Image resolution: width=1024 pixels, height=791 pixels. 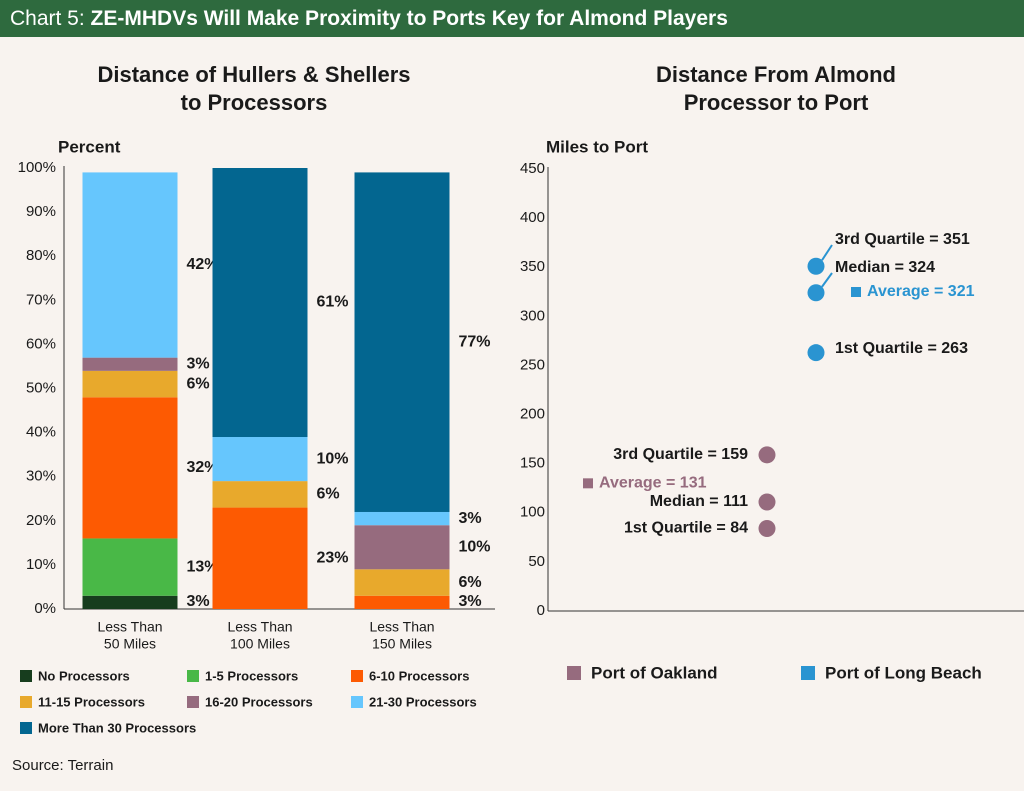 What do you see at coordinates (475, 341) in the screenshot?
I see `bar-data-label: 77%` at bounding box center [475, 341].